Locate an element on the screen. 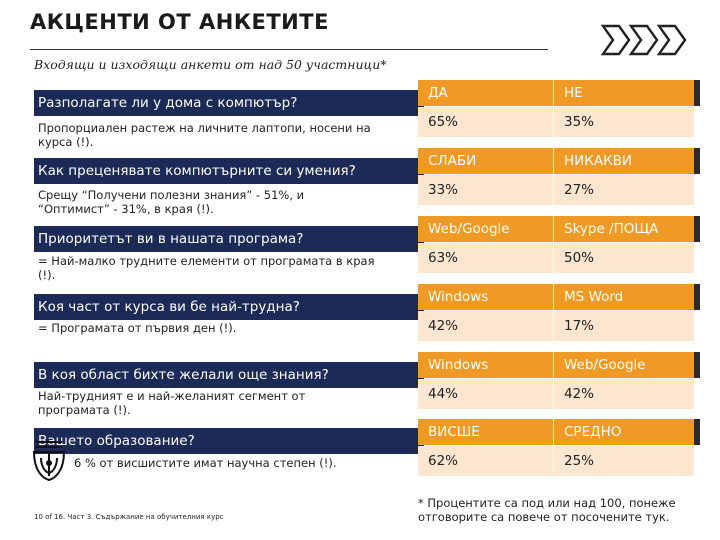 This screenshot has height=540, width=720. answer-header: ДА НЕ is located at coordinates (559, 93).